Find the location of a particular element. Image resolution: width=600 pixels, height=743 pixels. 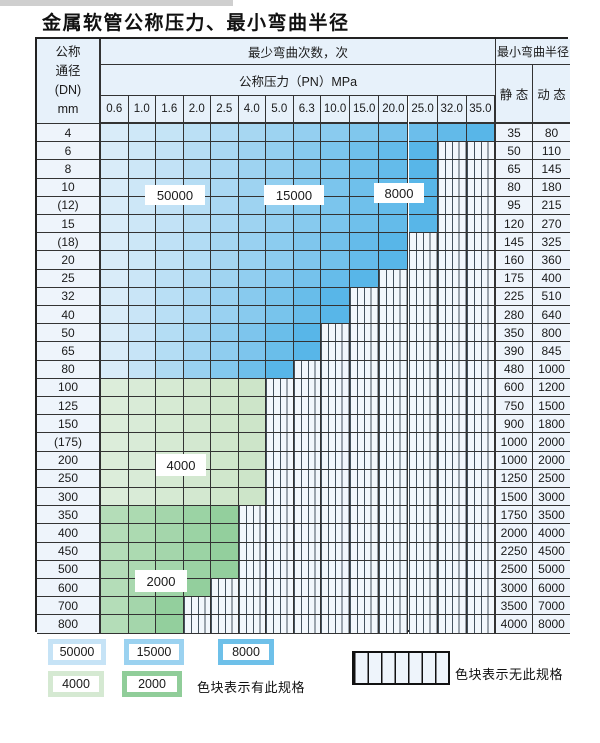

pressure-col-header: 25.0 is located at coordinates (423, 110).